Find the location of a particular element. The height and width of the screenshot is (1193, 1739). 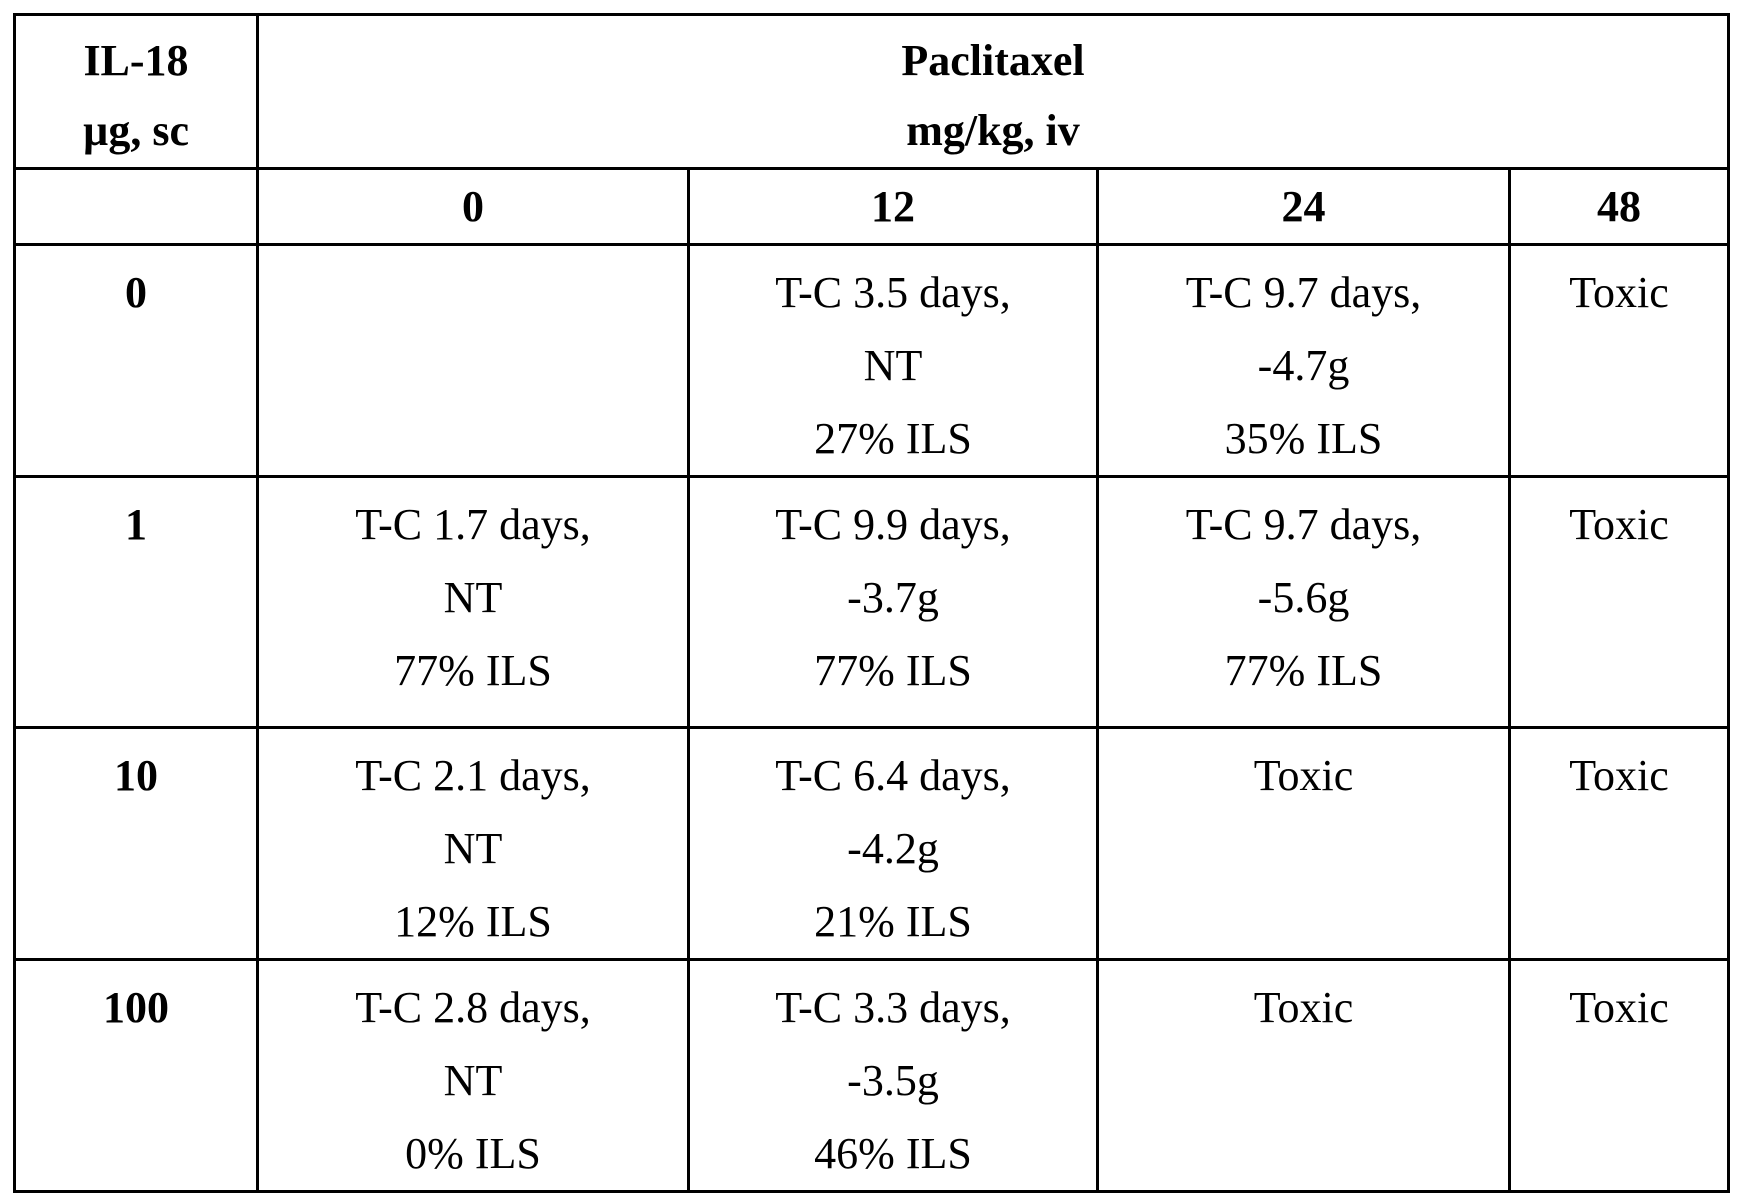

cell-line: -4.2g is located at coordinates (893, 848).